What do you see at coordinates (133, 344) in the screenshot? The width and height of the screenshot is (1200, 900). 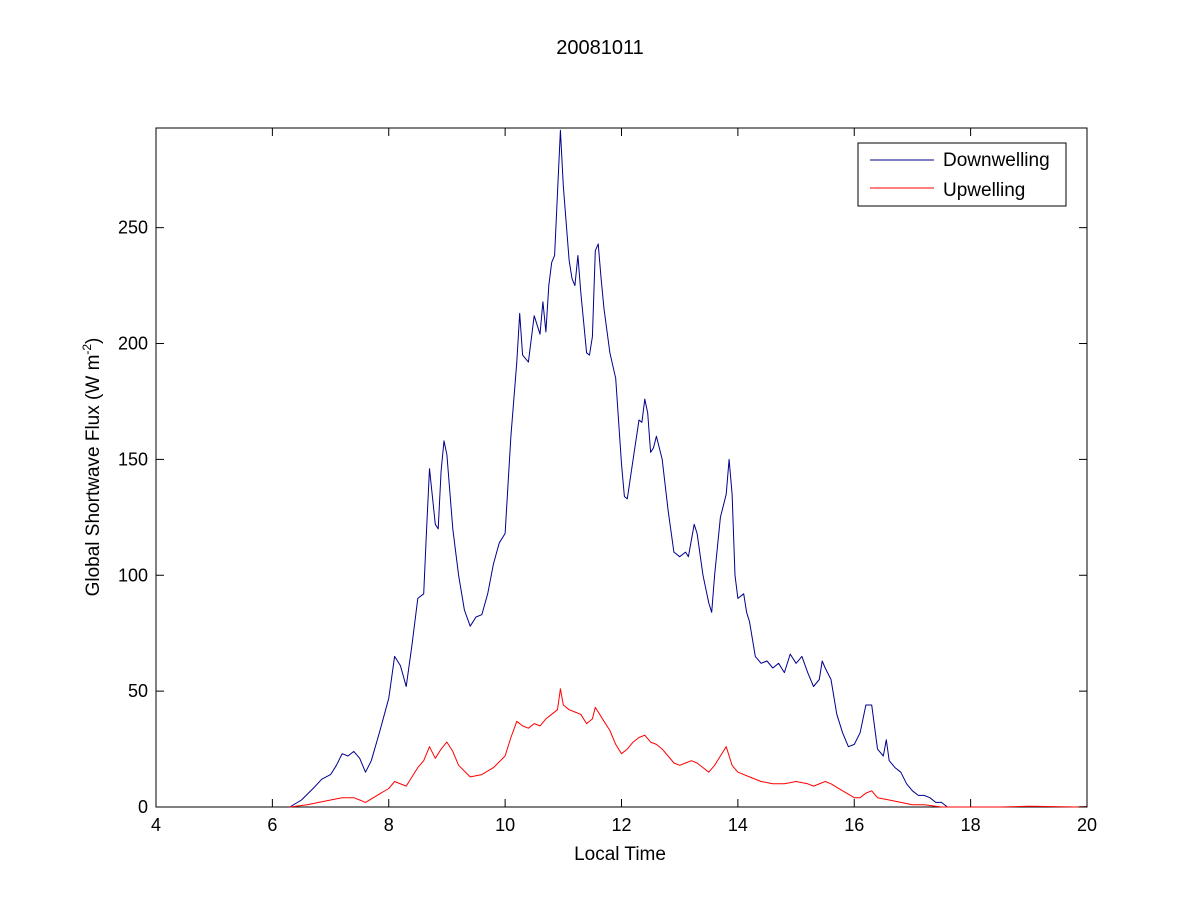 I see `y-tick-label-200: 200` at bounding box center [133, 344].